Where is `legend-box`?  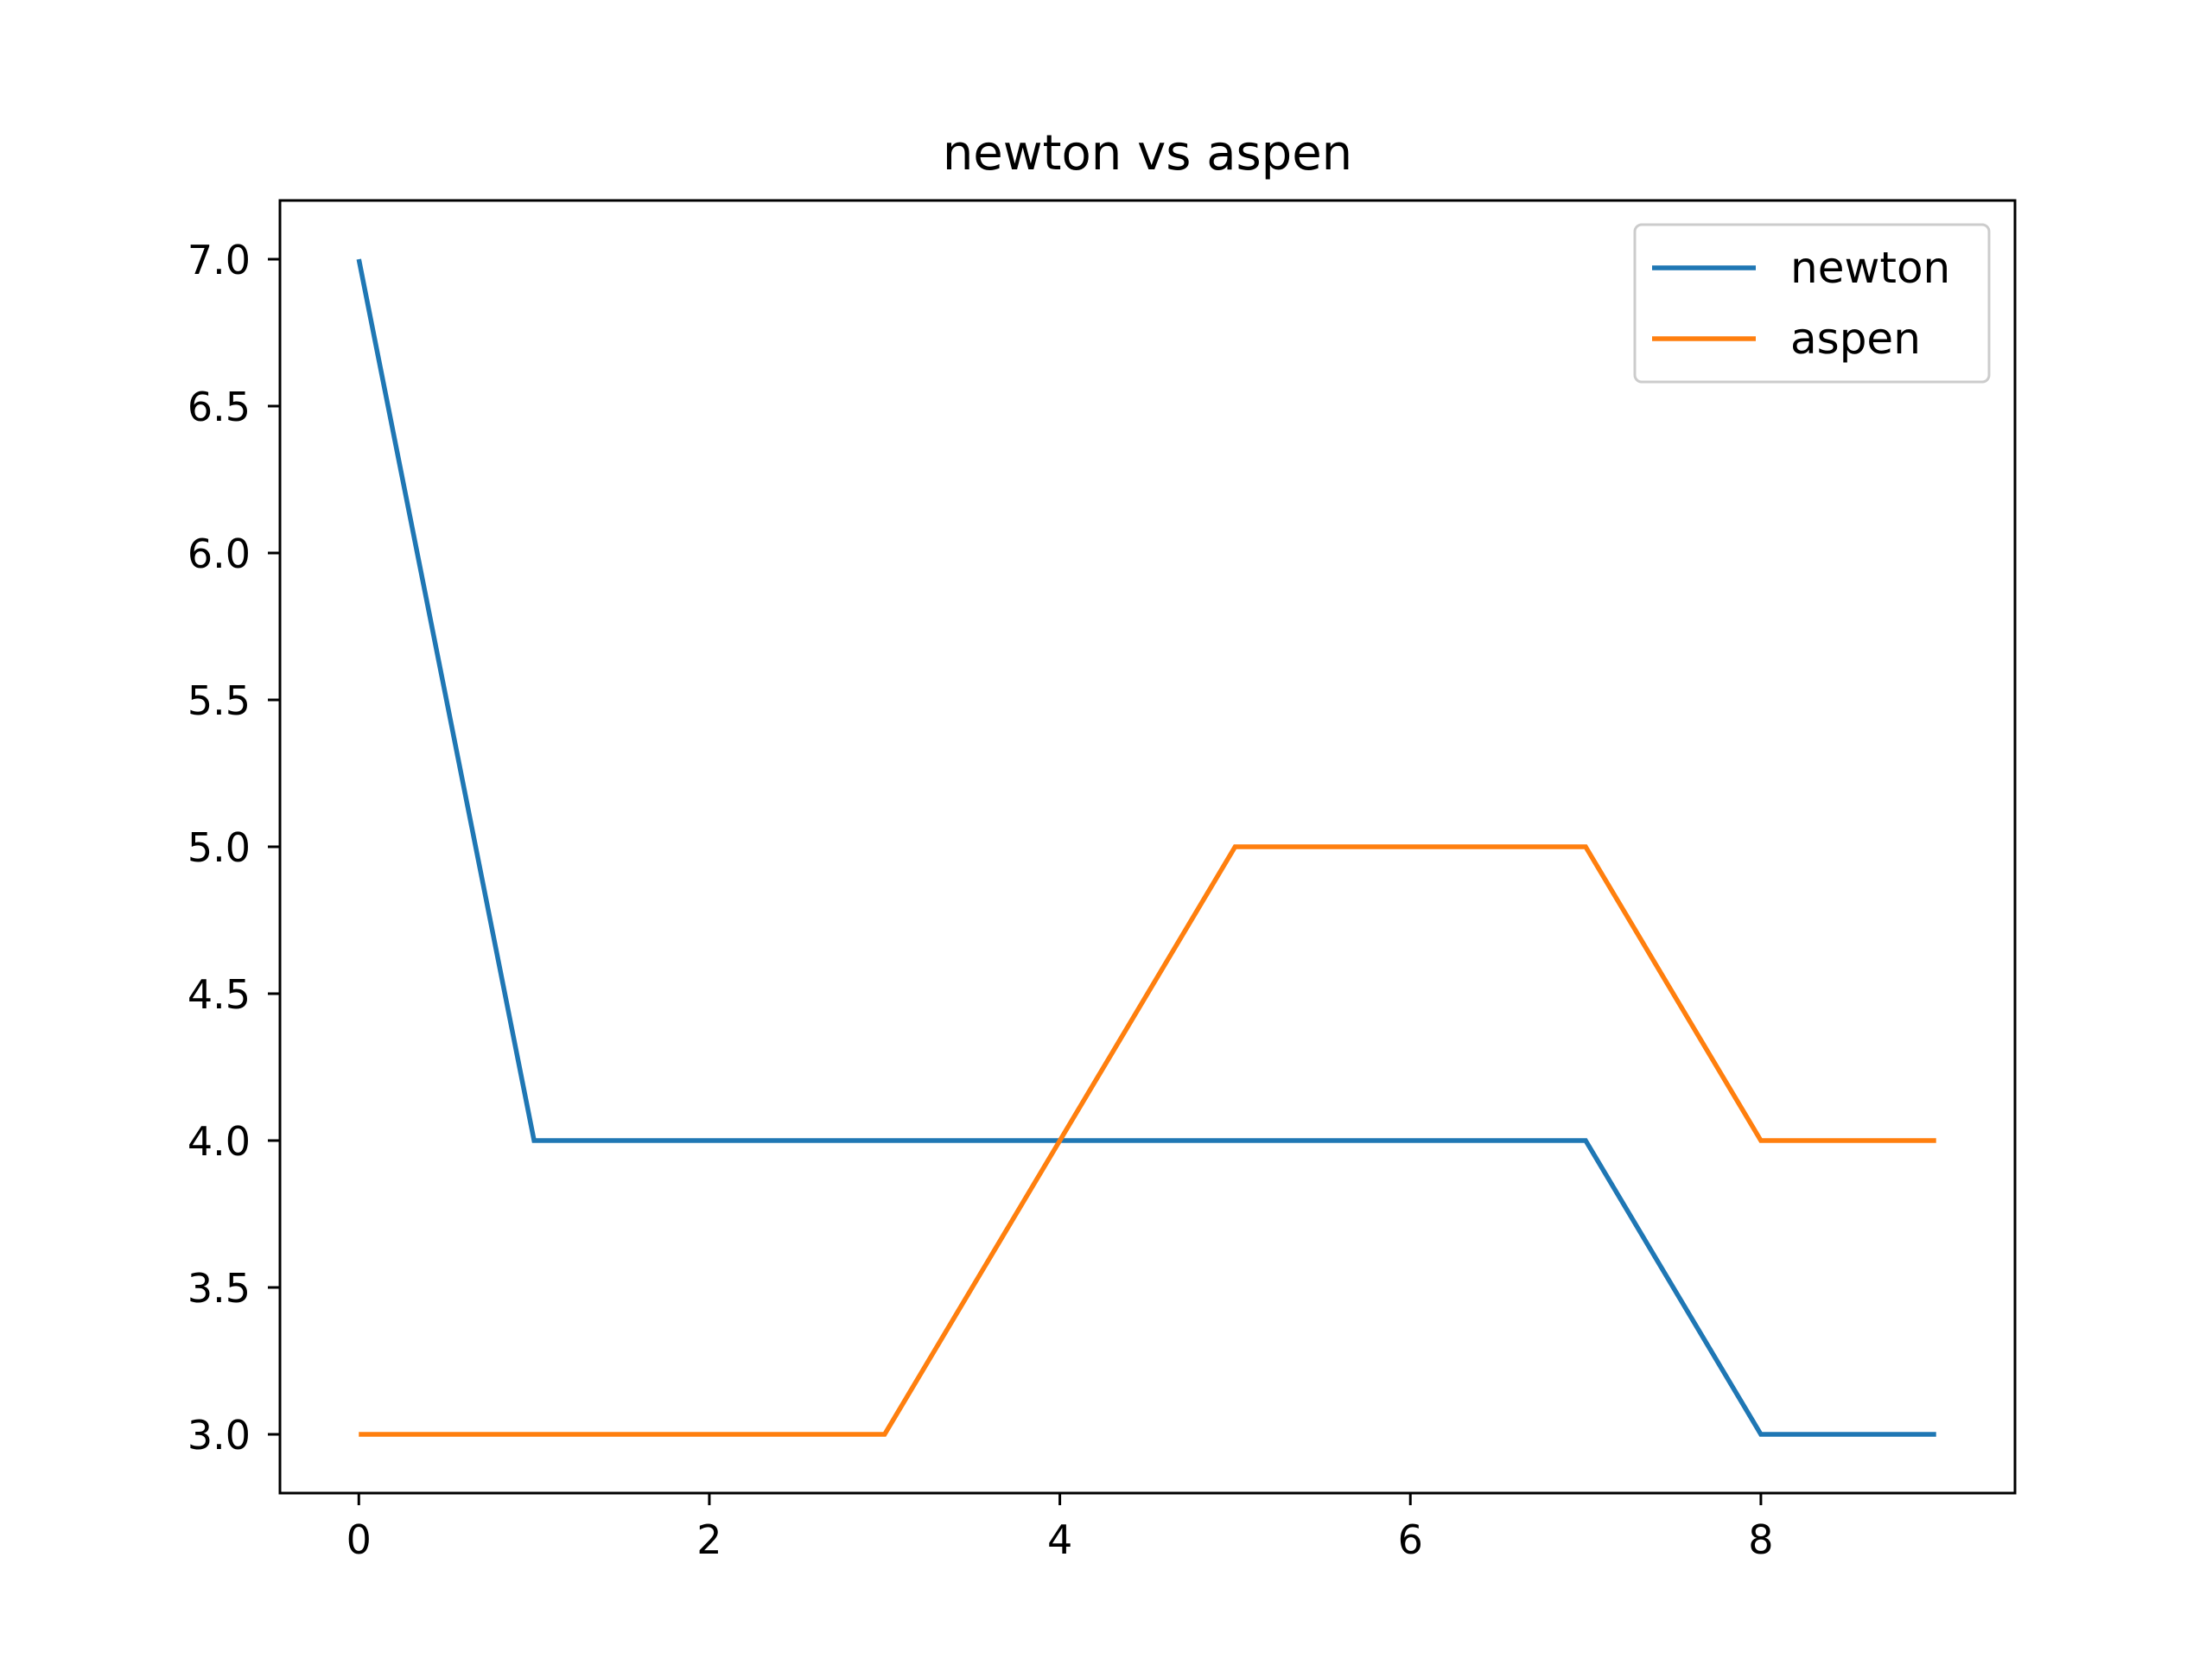 legend-box is located at coordinates (1812, 303).